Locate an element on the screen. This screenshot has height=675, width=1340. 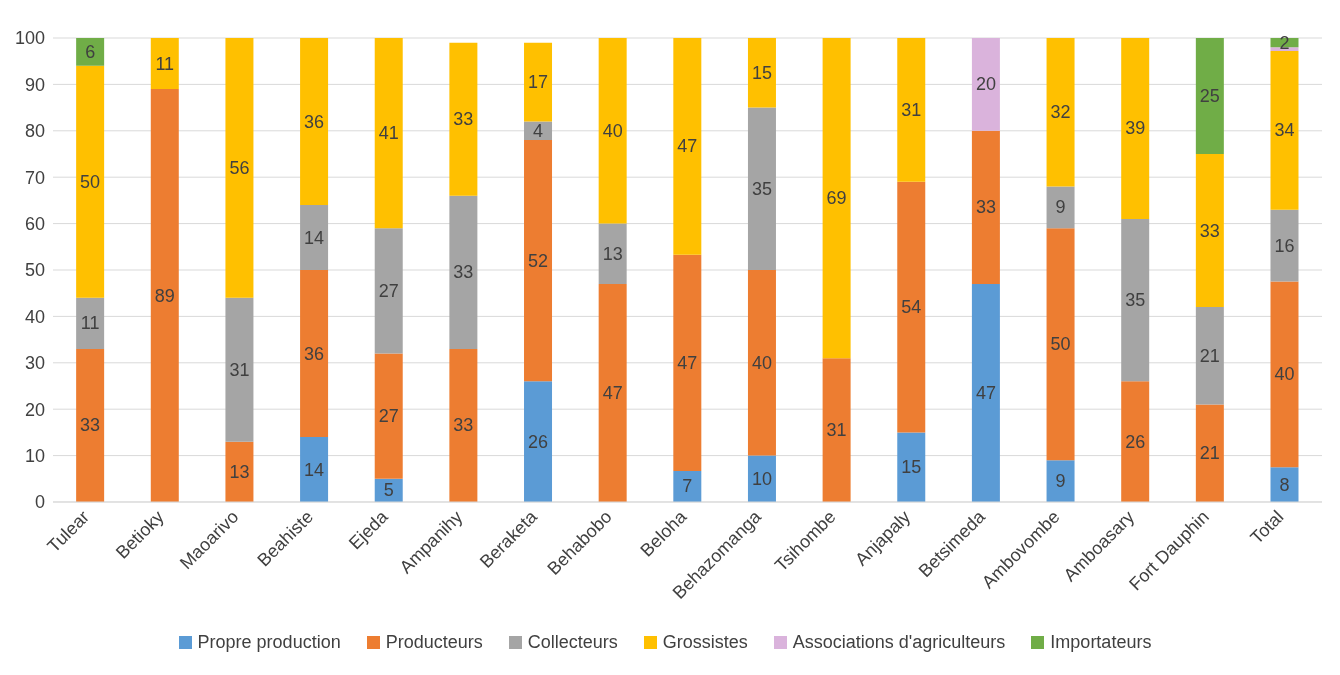
data-label: 41 is located at coordinates (388, 133).